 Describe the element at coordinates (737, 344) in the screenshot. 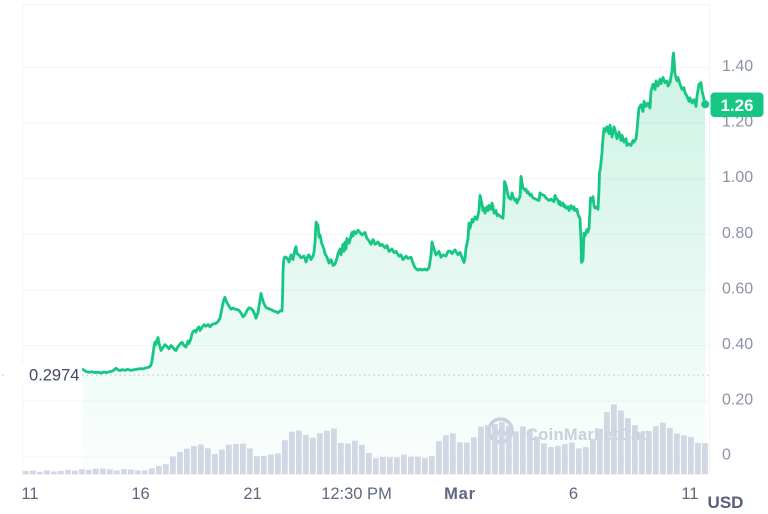

I see `svg-text: 0.40` at that location.